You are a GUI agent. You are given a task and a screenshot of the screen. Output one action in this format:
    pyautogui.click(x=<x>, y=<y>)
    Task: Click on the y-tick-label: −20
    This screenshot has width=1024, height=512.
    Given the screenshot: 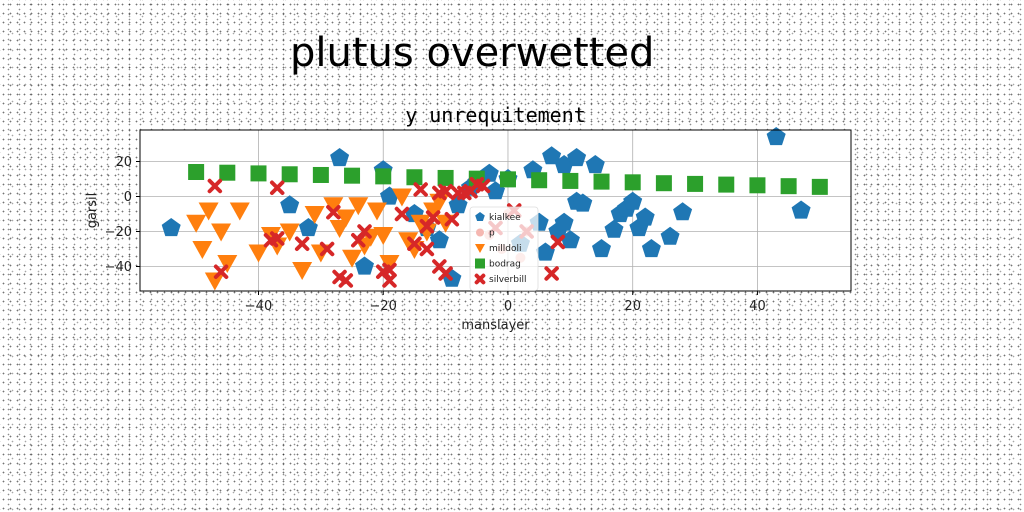 What is the action you would take?
    pyautogui.click(x=118, y=232)
    